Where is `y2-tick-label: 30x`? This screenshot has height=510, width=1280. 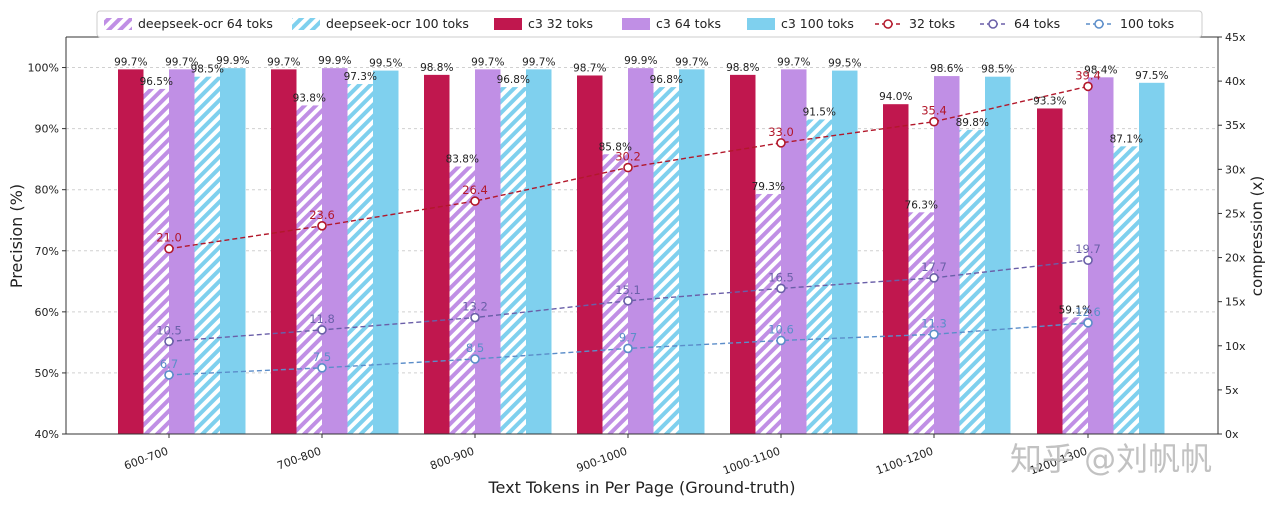
y2-tick-label: 30x is located at coordinates (1235, 169).